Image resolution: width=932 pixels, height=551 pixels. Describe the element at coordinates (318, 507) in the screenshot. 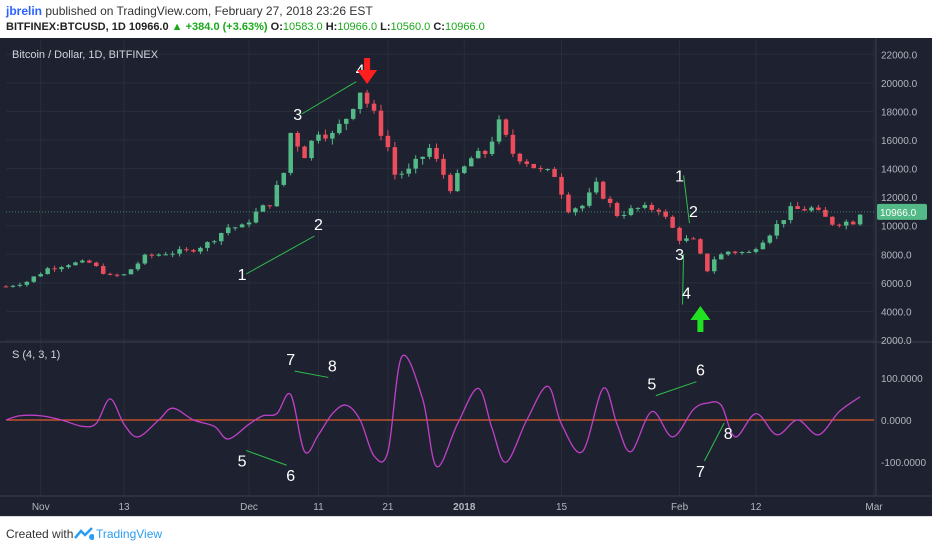

I see `time-tick-label: 11` at that location.